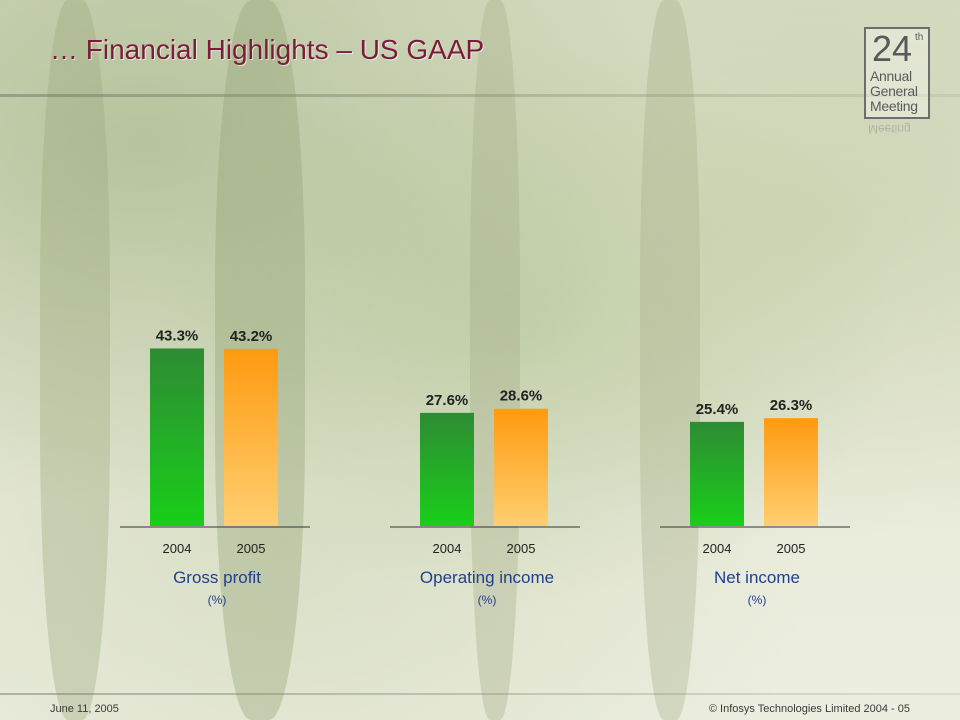 Image resolution: width=960 pixels, height=720 pixels. I want to click on bar-value-label: 43.2%, so click(251, 336).